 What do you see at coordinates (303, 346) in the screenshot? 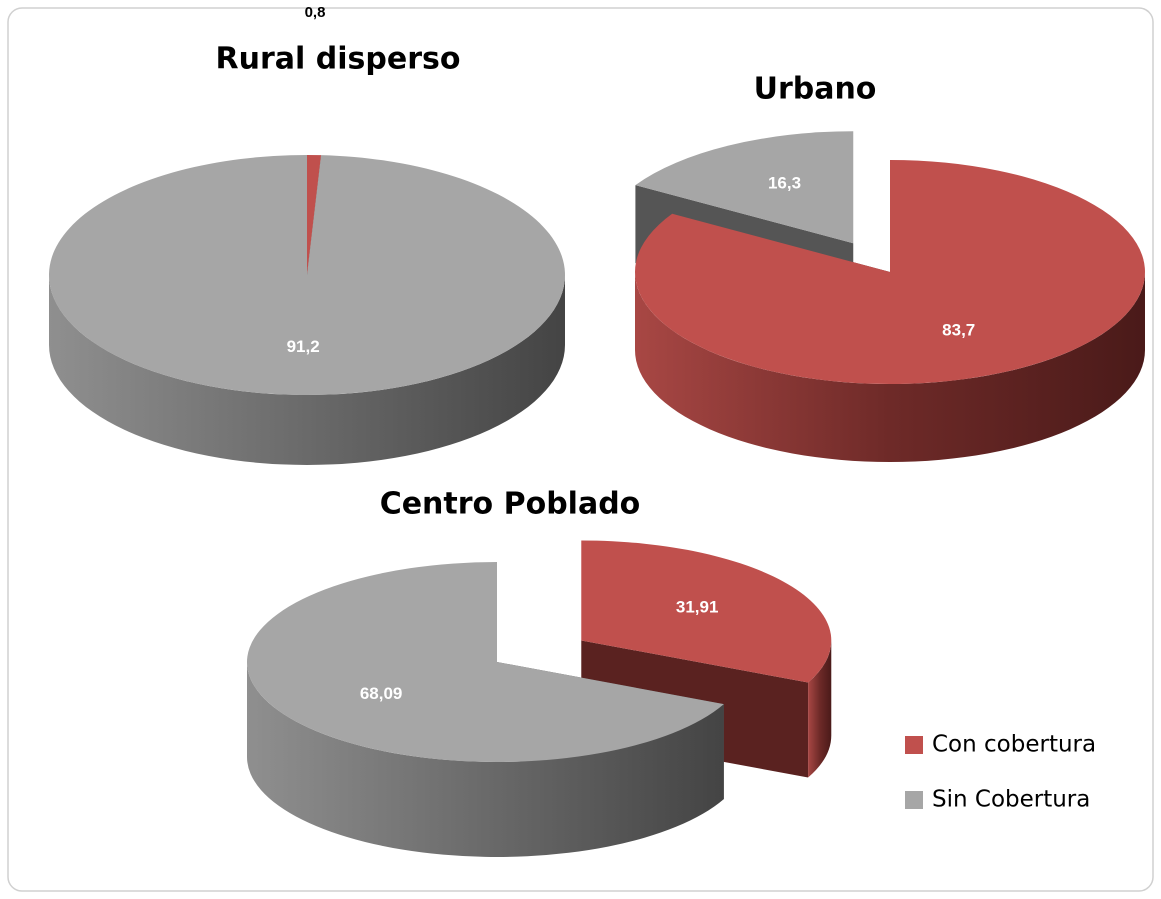
I see `value-label: 91,2` at bounding box center [303, 346].